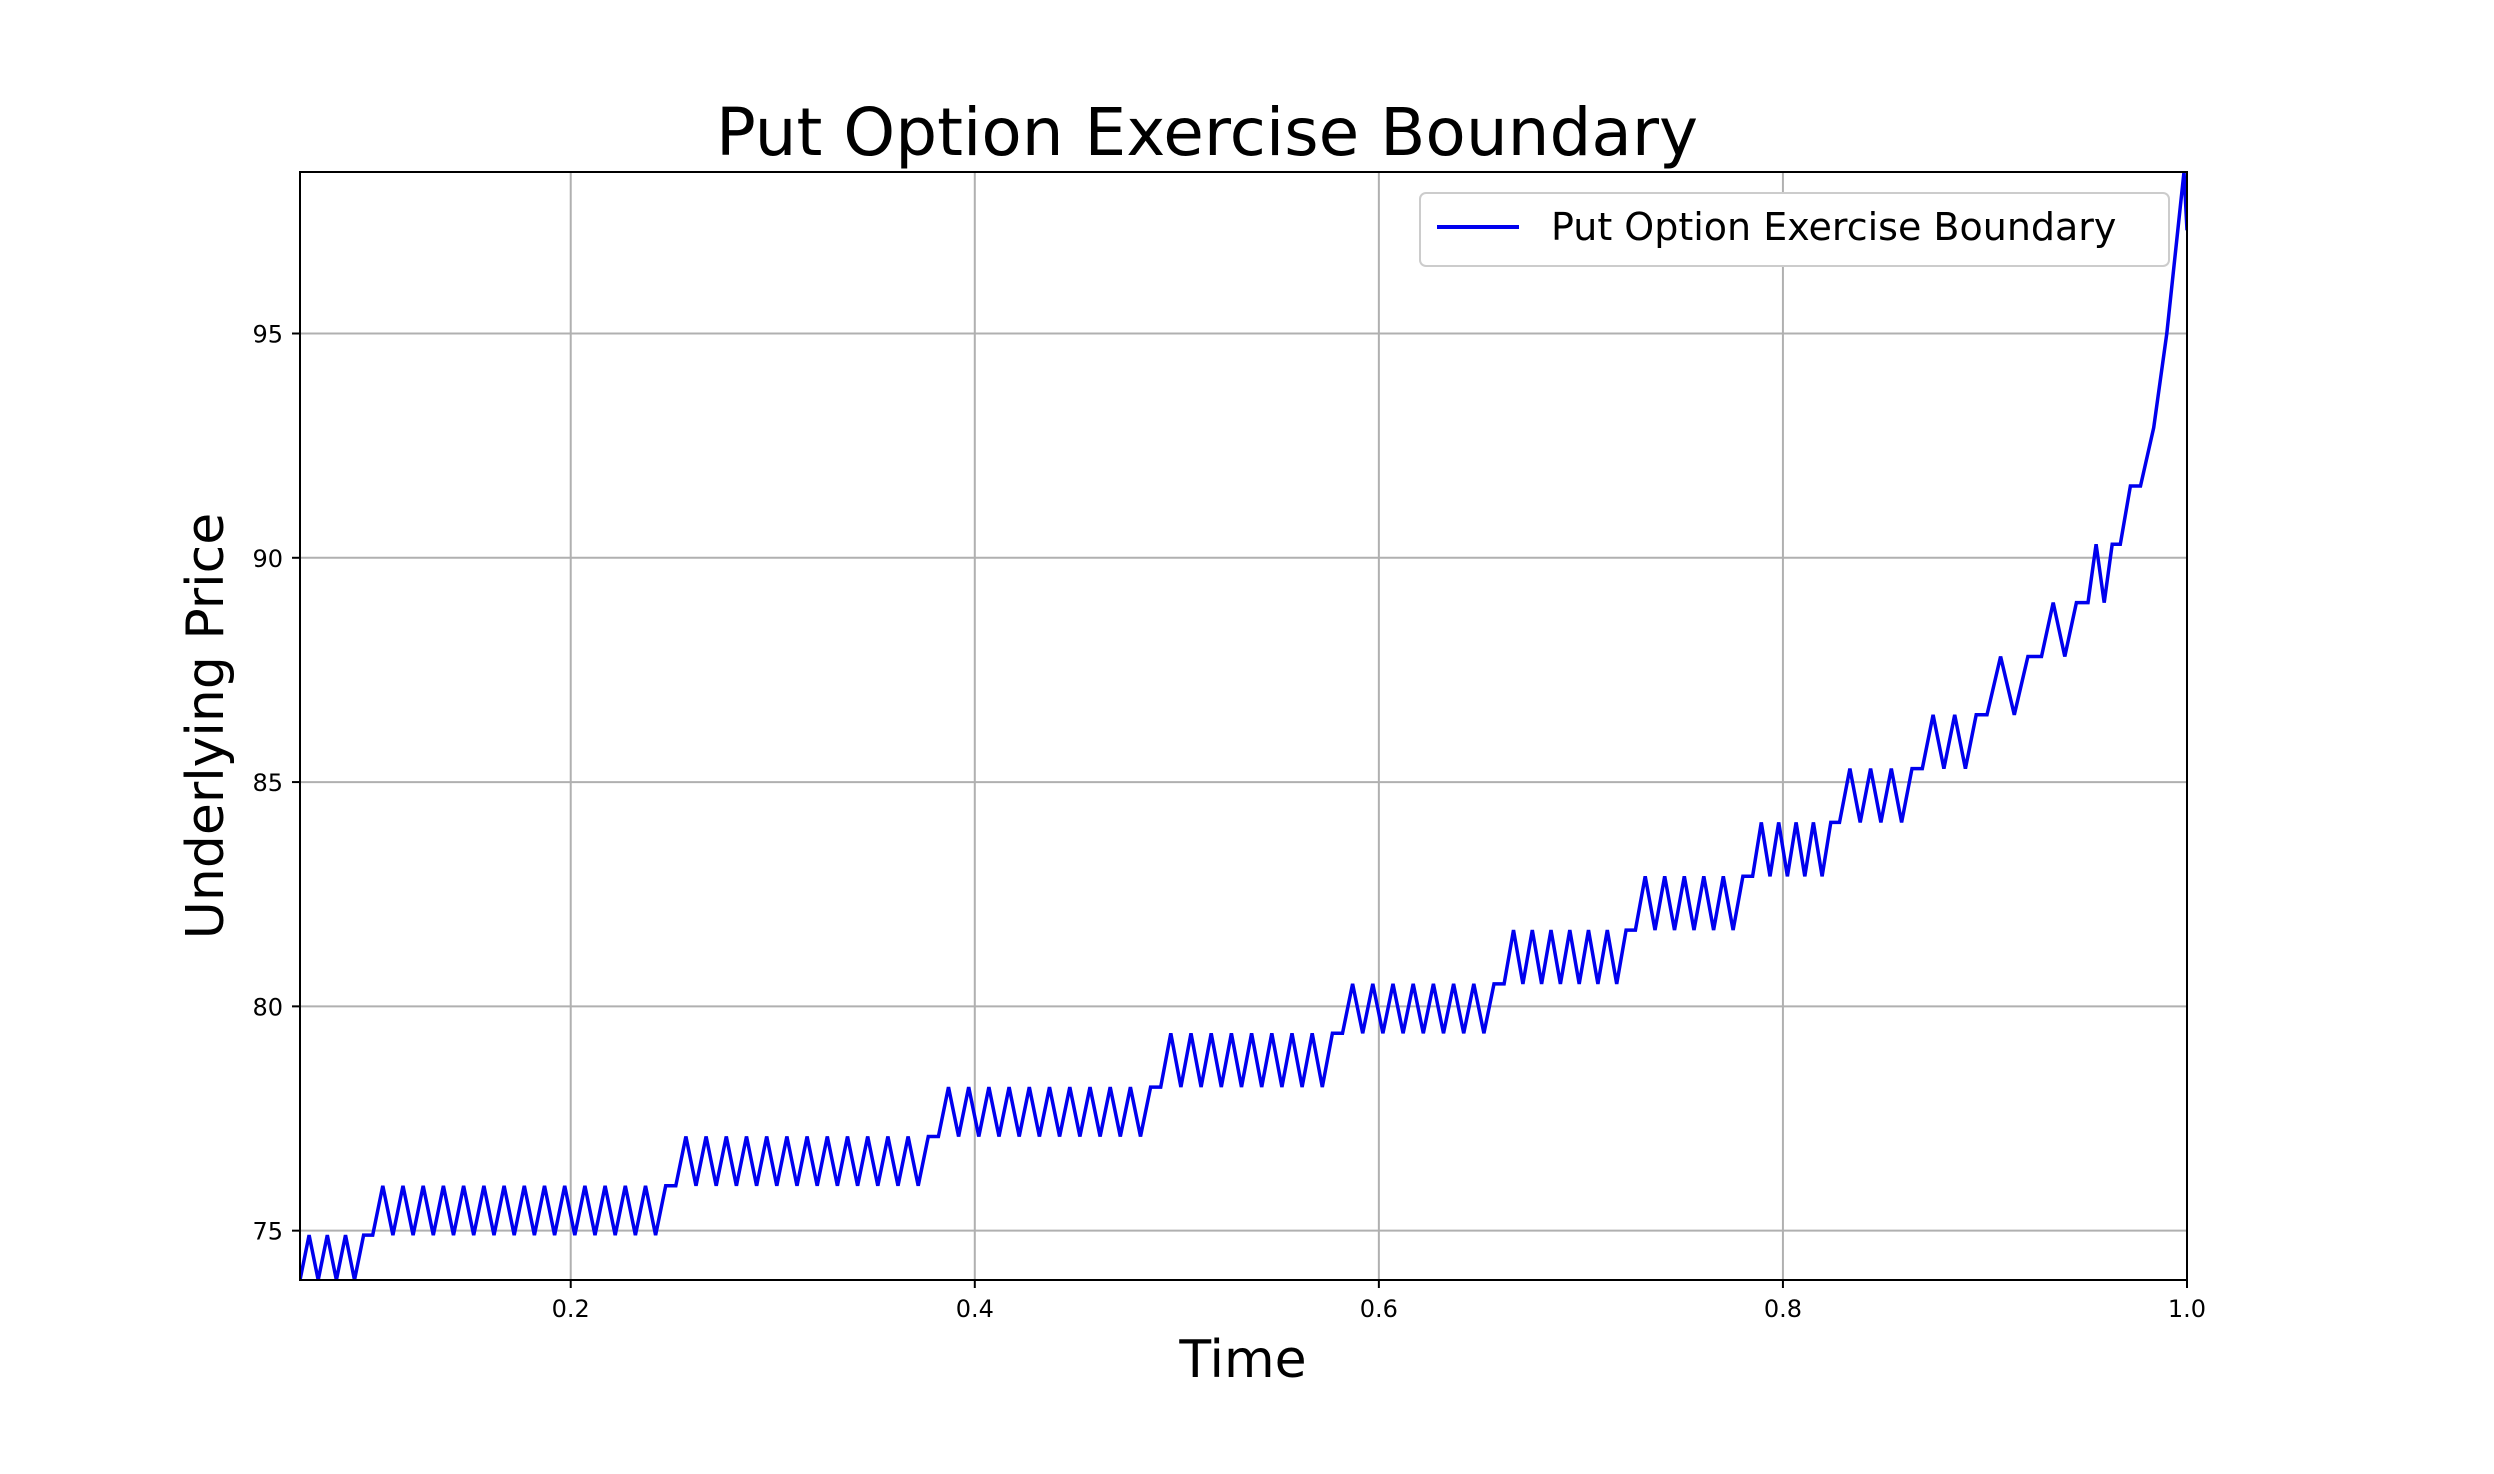 The image size is (2494, 1474). I want to click on y-axis-ticks: 75 80 85 90 95, so click(276, 783).